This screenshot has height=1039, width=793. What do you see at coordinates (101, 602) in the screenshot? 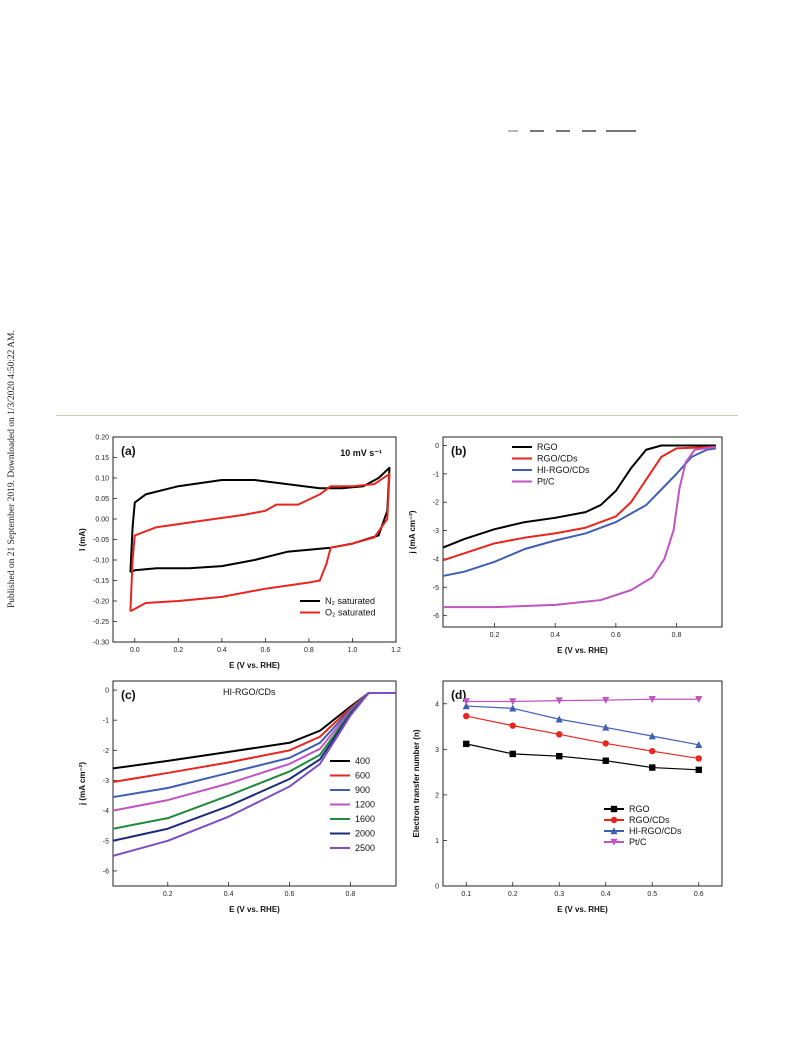
I see `y-tick-label: -0.20` at bounding box center [101, 602].